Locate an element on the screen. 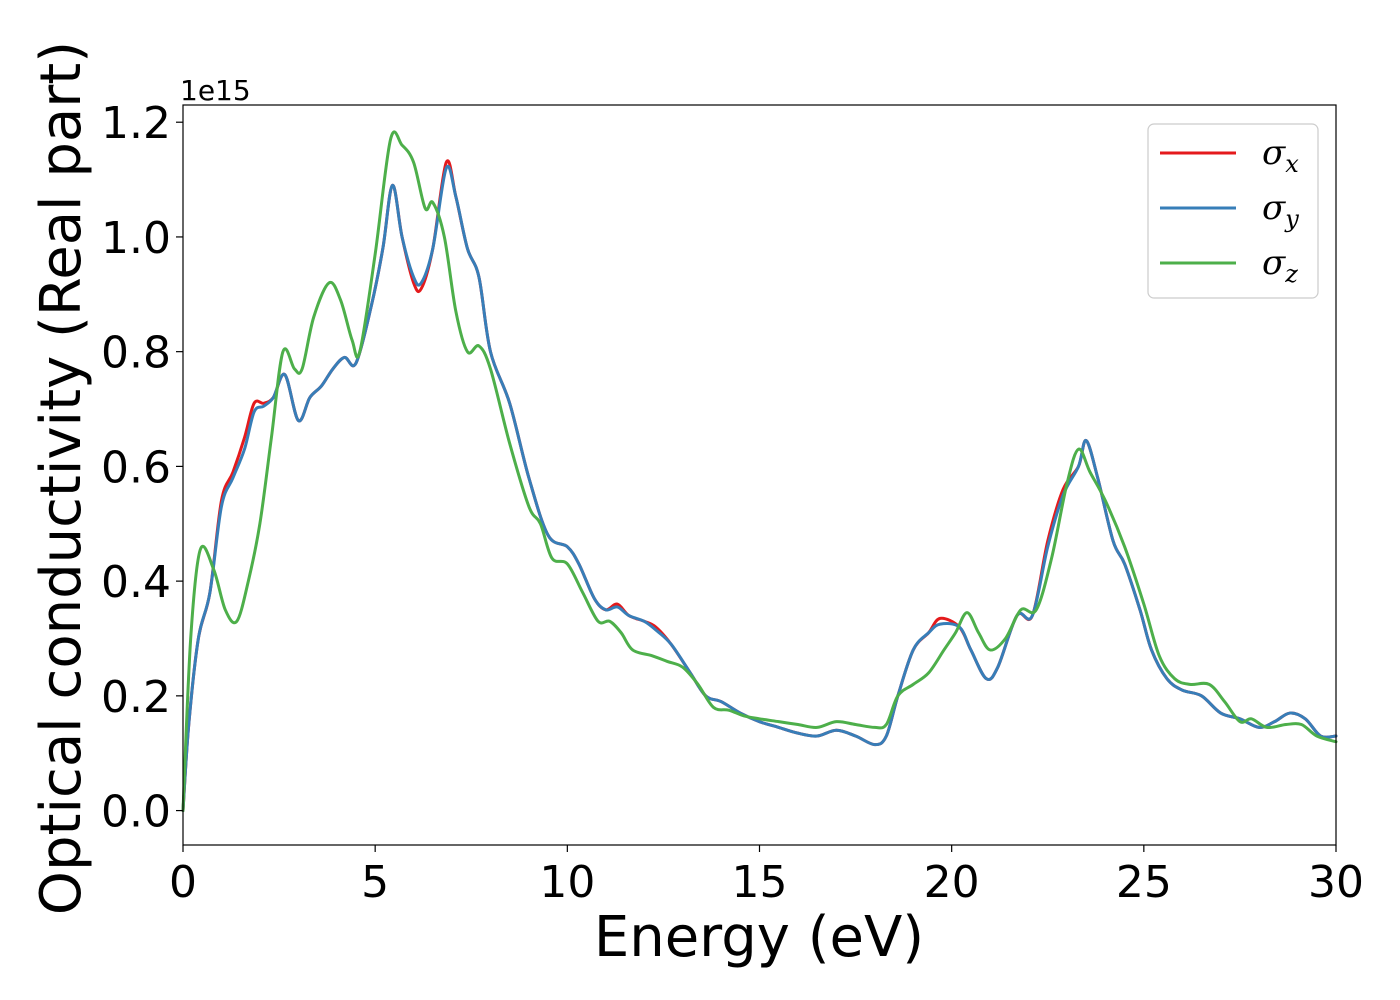  y-tick-label: 1.0 is located at coordinates (136, 238).